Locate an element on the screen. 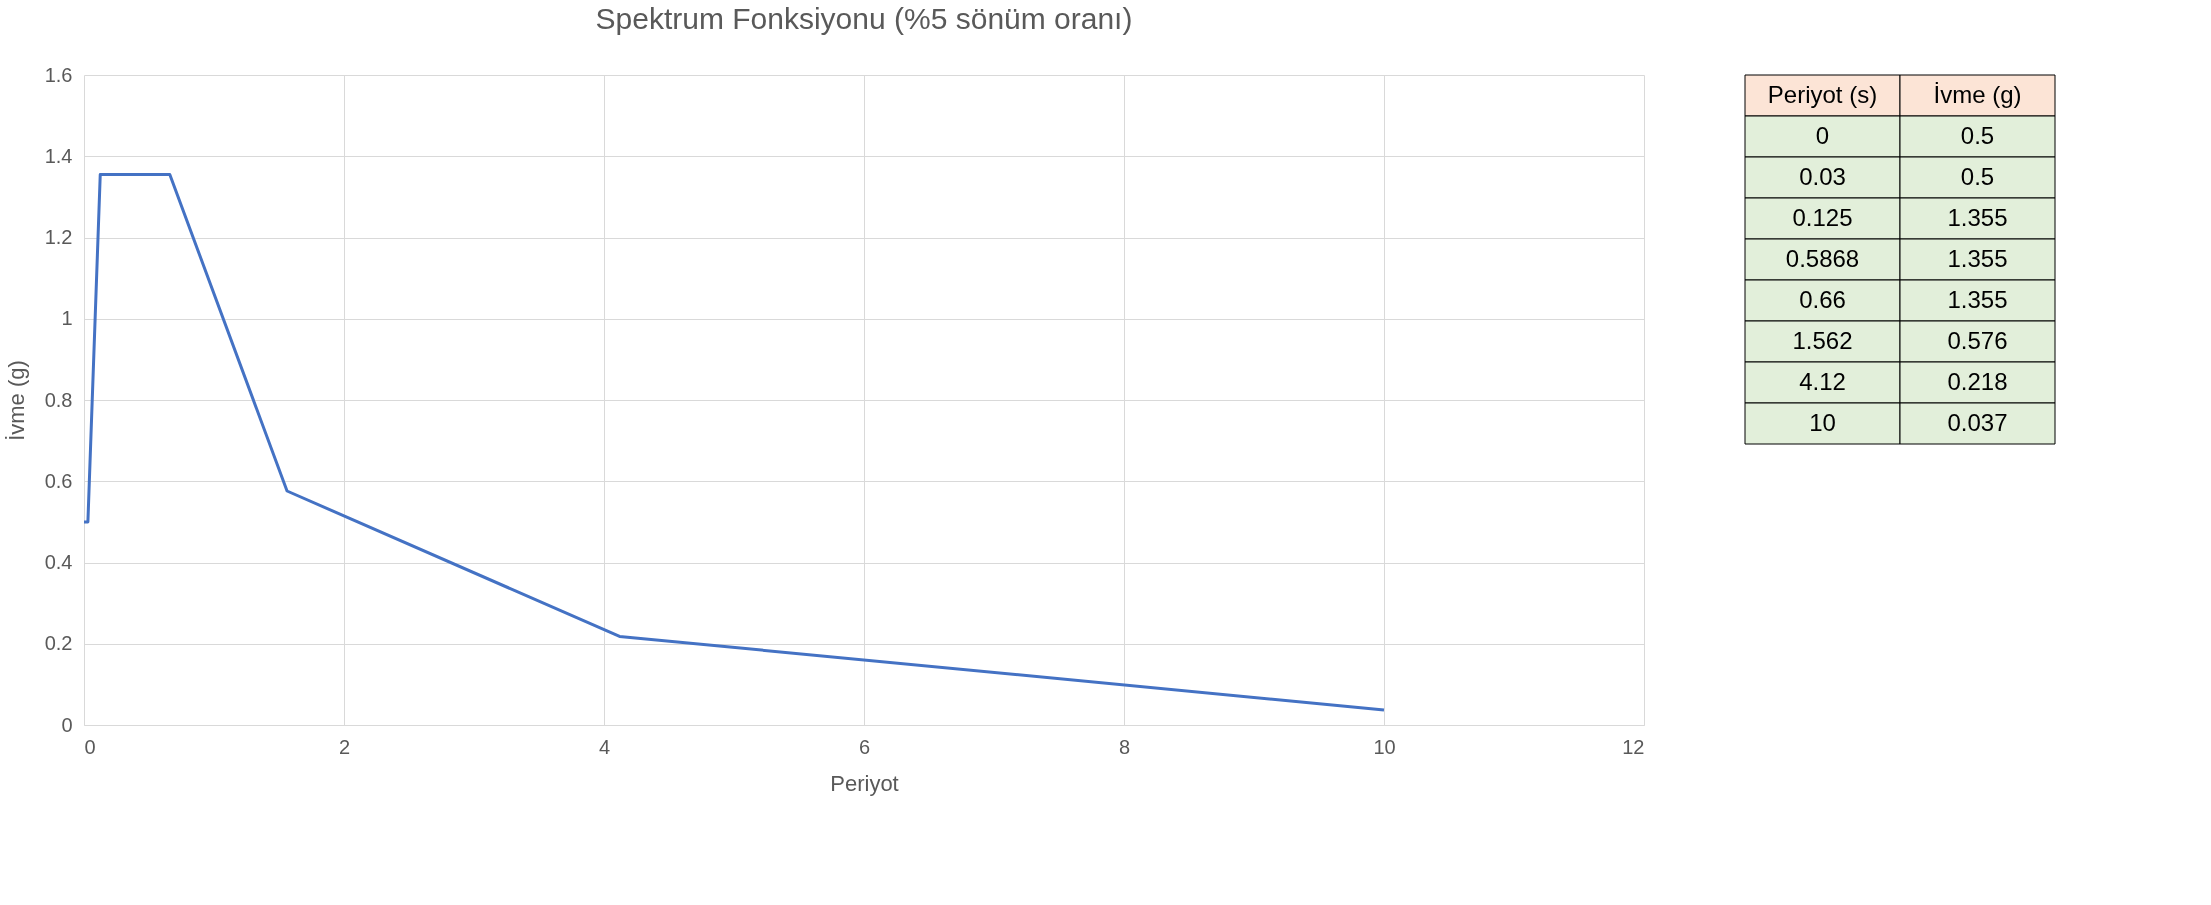 The width and height of the screenshot is (2211, 905). text: 1.562 is located at coordinates (1822, 340).